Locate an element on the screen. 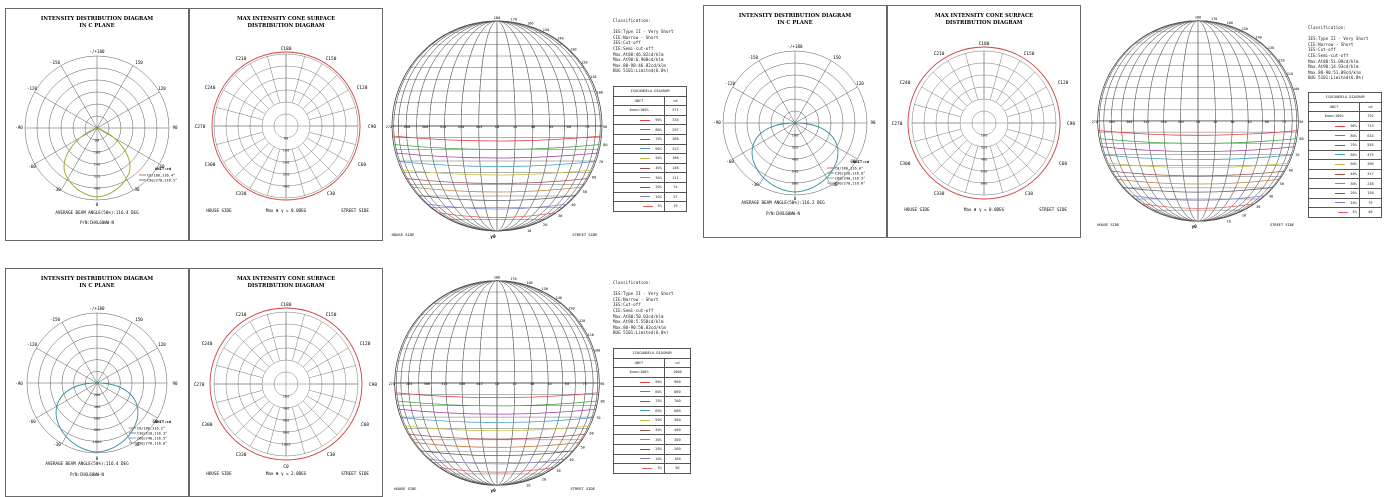 This screenshot has width=1391, height=497. sphere-mid-label: C0 is located at coordinates (497, 127).